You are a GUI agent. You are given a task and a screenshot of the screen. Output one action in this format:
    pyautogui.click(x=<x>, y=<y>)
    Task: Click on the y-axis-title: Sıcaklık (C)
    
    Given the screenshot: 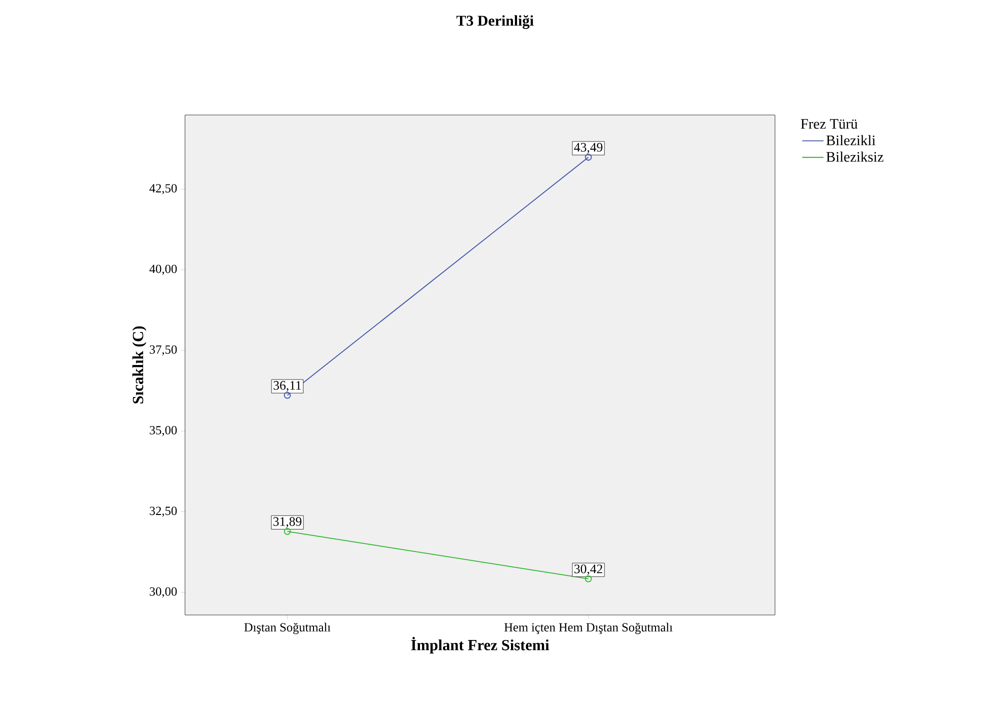 What is the action you would take?
    pyautogui.click(x=139, y=365)
    